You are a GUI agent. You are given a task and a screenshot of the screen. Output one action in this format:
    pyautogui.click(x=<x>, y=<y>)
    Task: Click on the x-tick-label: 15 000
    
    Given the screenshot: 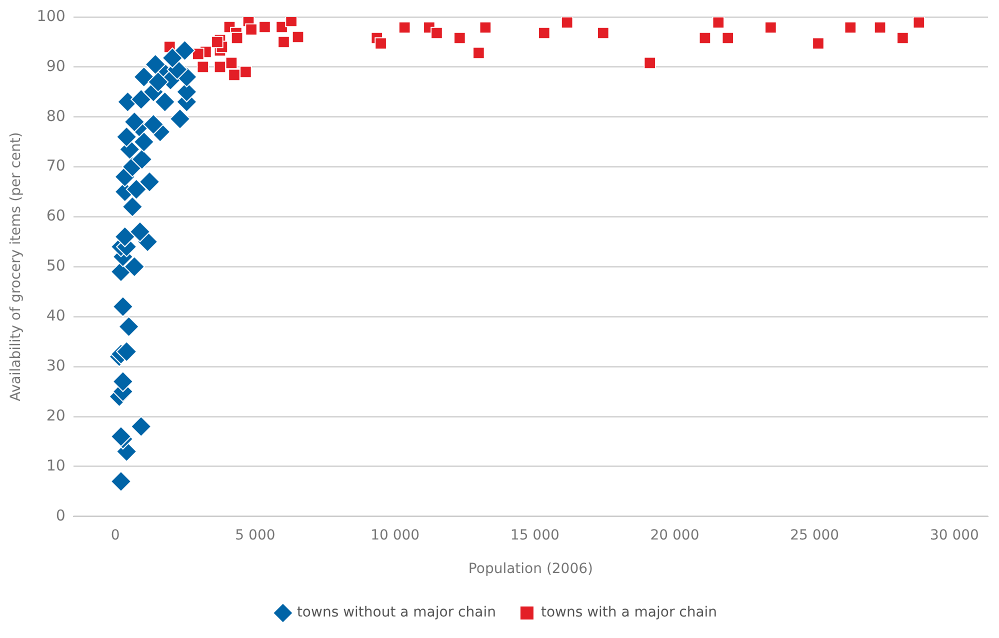 What is the action you would take?
    pyautogui.click(x=535, y=535)
    